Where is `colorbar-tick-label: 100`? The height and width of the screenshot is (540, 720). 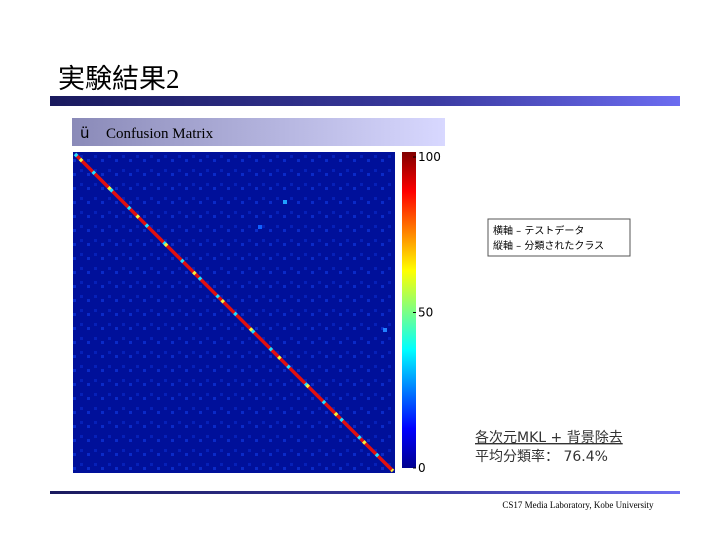 colorbar-tick-label: 100 is located at coordinates (429, 157).